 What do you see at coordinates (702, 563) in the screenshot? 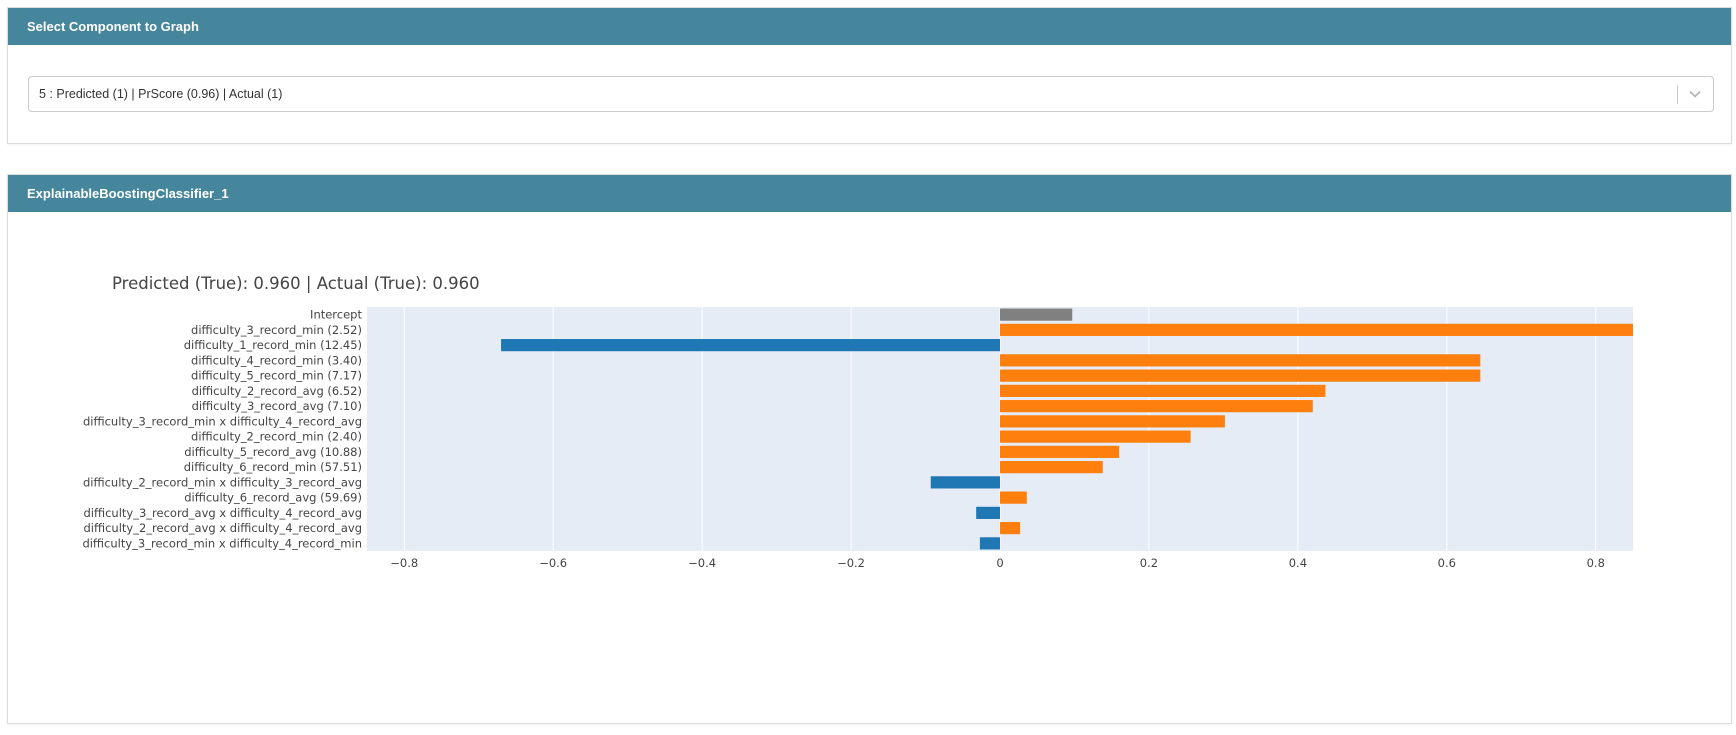
I see `x-tick-label: −0.4` at bounding box center [702, 563].